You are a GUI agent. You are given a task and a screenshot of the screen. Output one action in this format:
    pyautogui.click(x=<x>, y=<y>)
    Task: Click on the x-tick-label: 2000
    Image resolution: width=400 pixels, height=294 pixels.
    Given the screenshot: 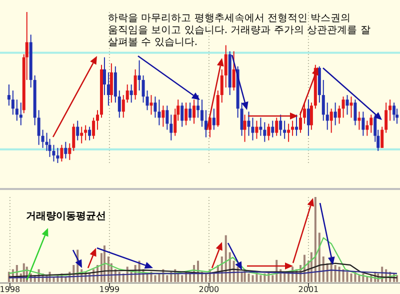 What is the action you would take?
    pyautogui.click(x=209, y=289)
    